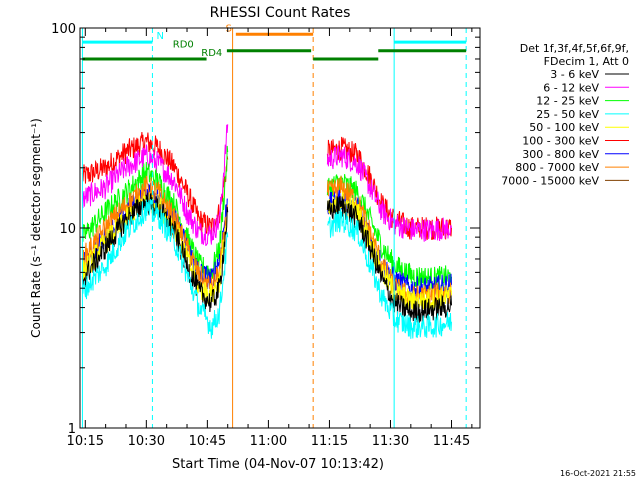 The image size is (640, 480). What do you see at coordinates (72, 429) in the screenshot?
I see `y-tick-label-0: 1` at bounding box center [72, 429].